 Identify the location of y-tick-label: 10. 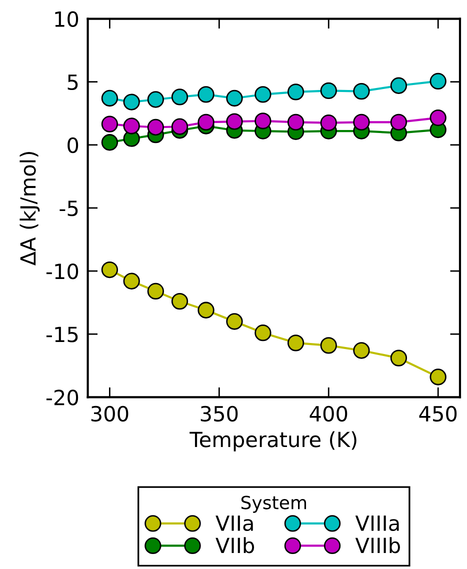
(66, 19).